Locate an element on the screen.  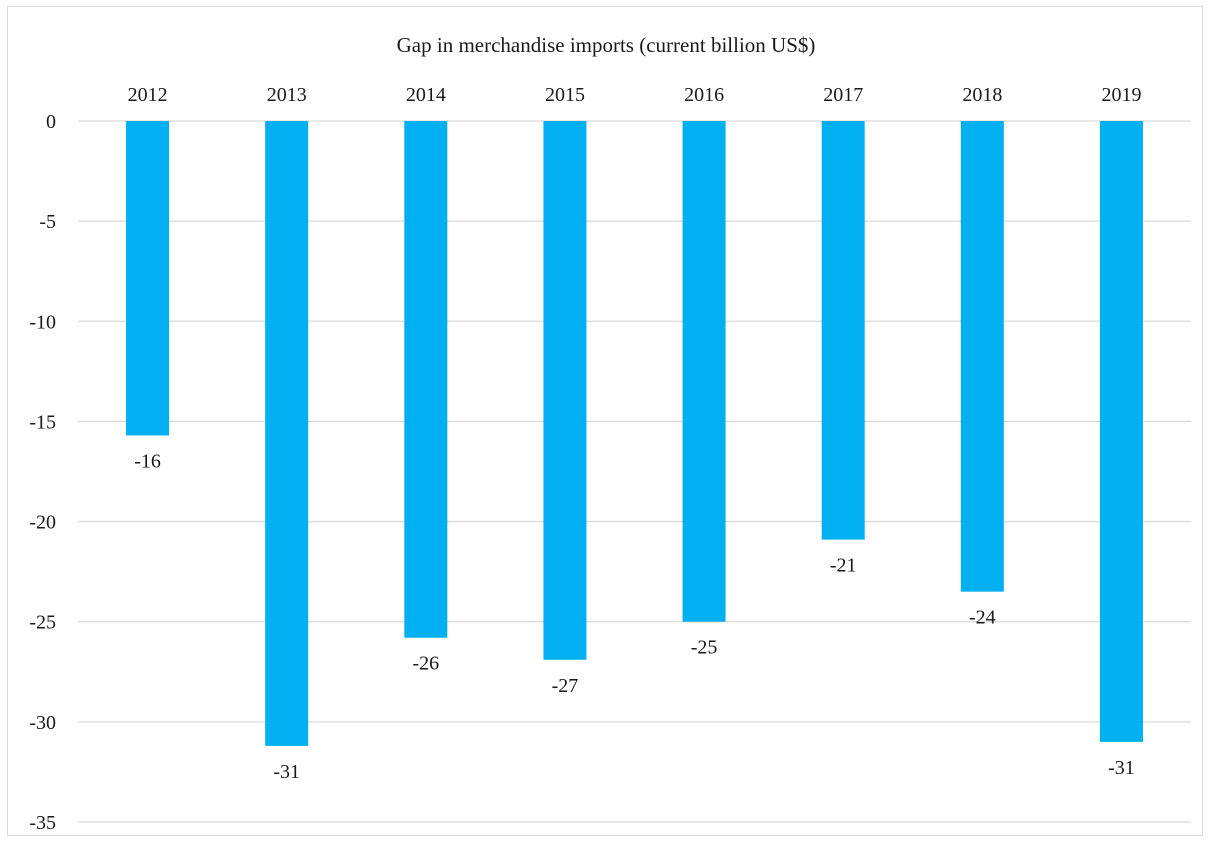
bar-2012 is located at coordinates (148, 278).